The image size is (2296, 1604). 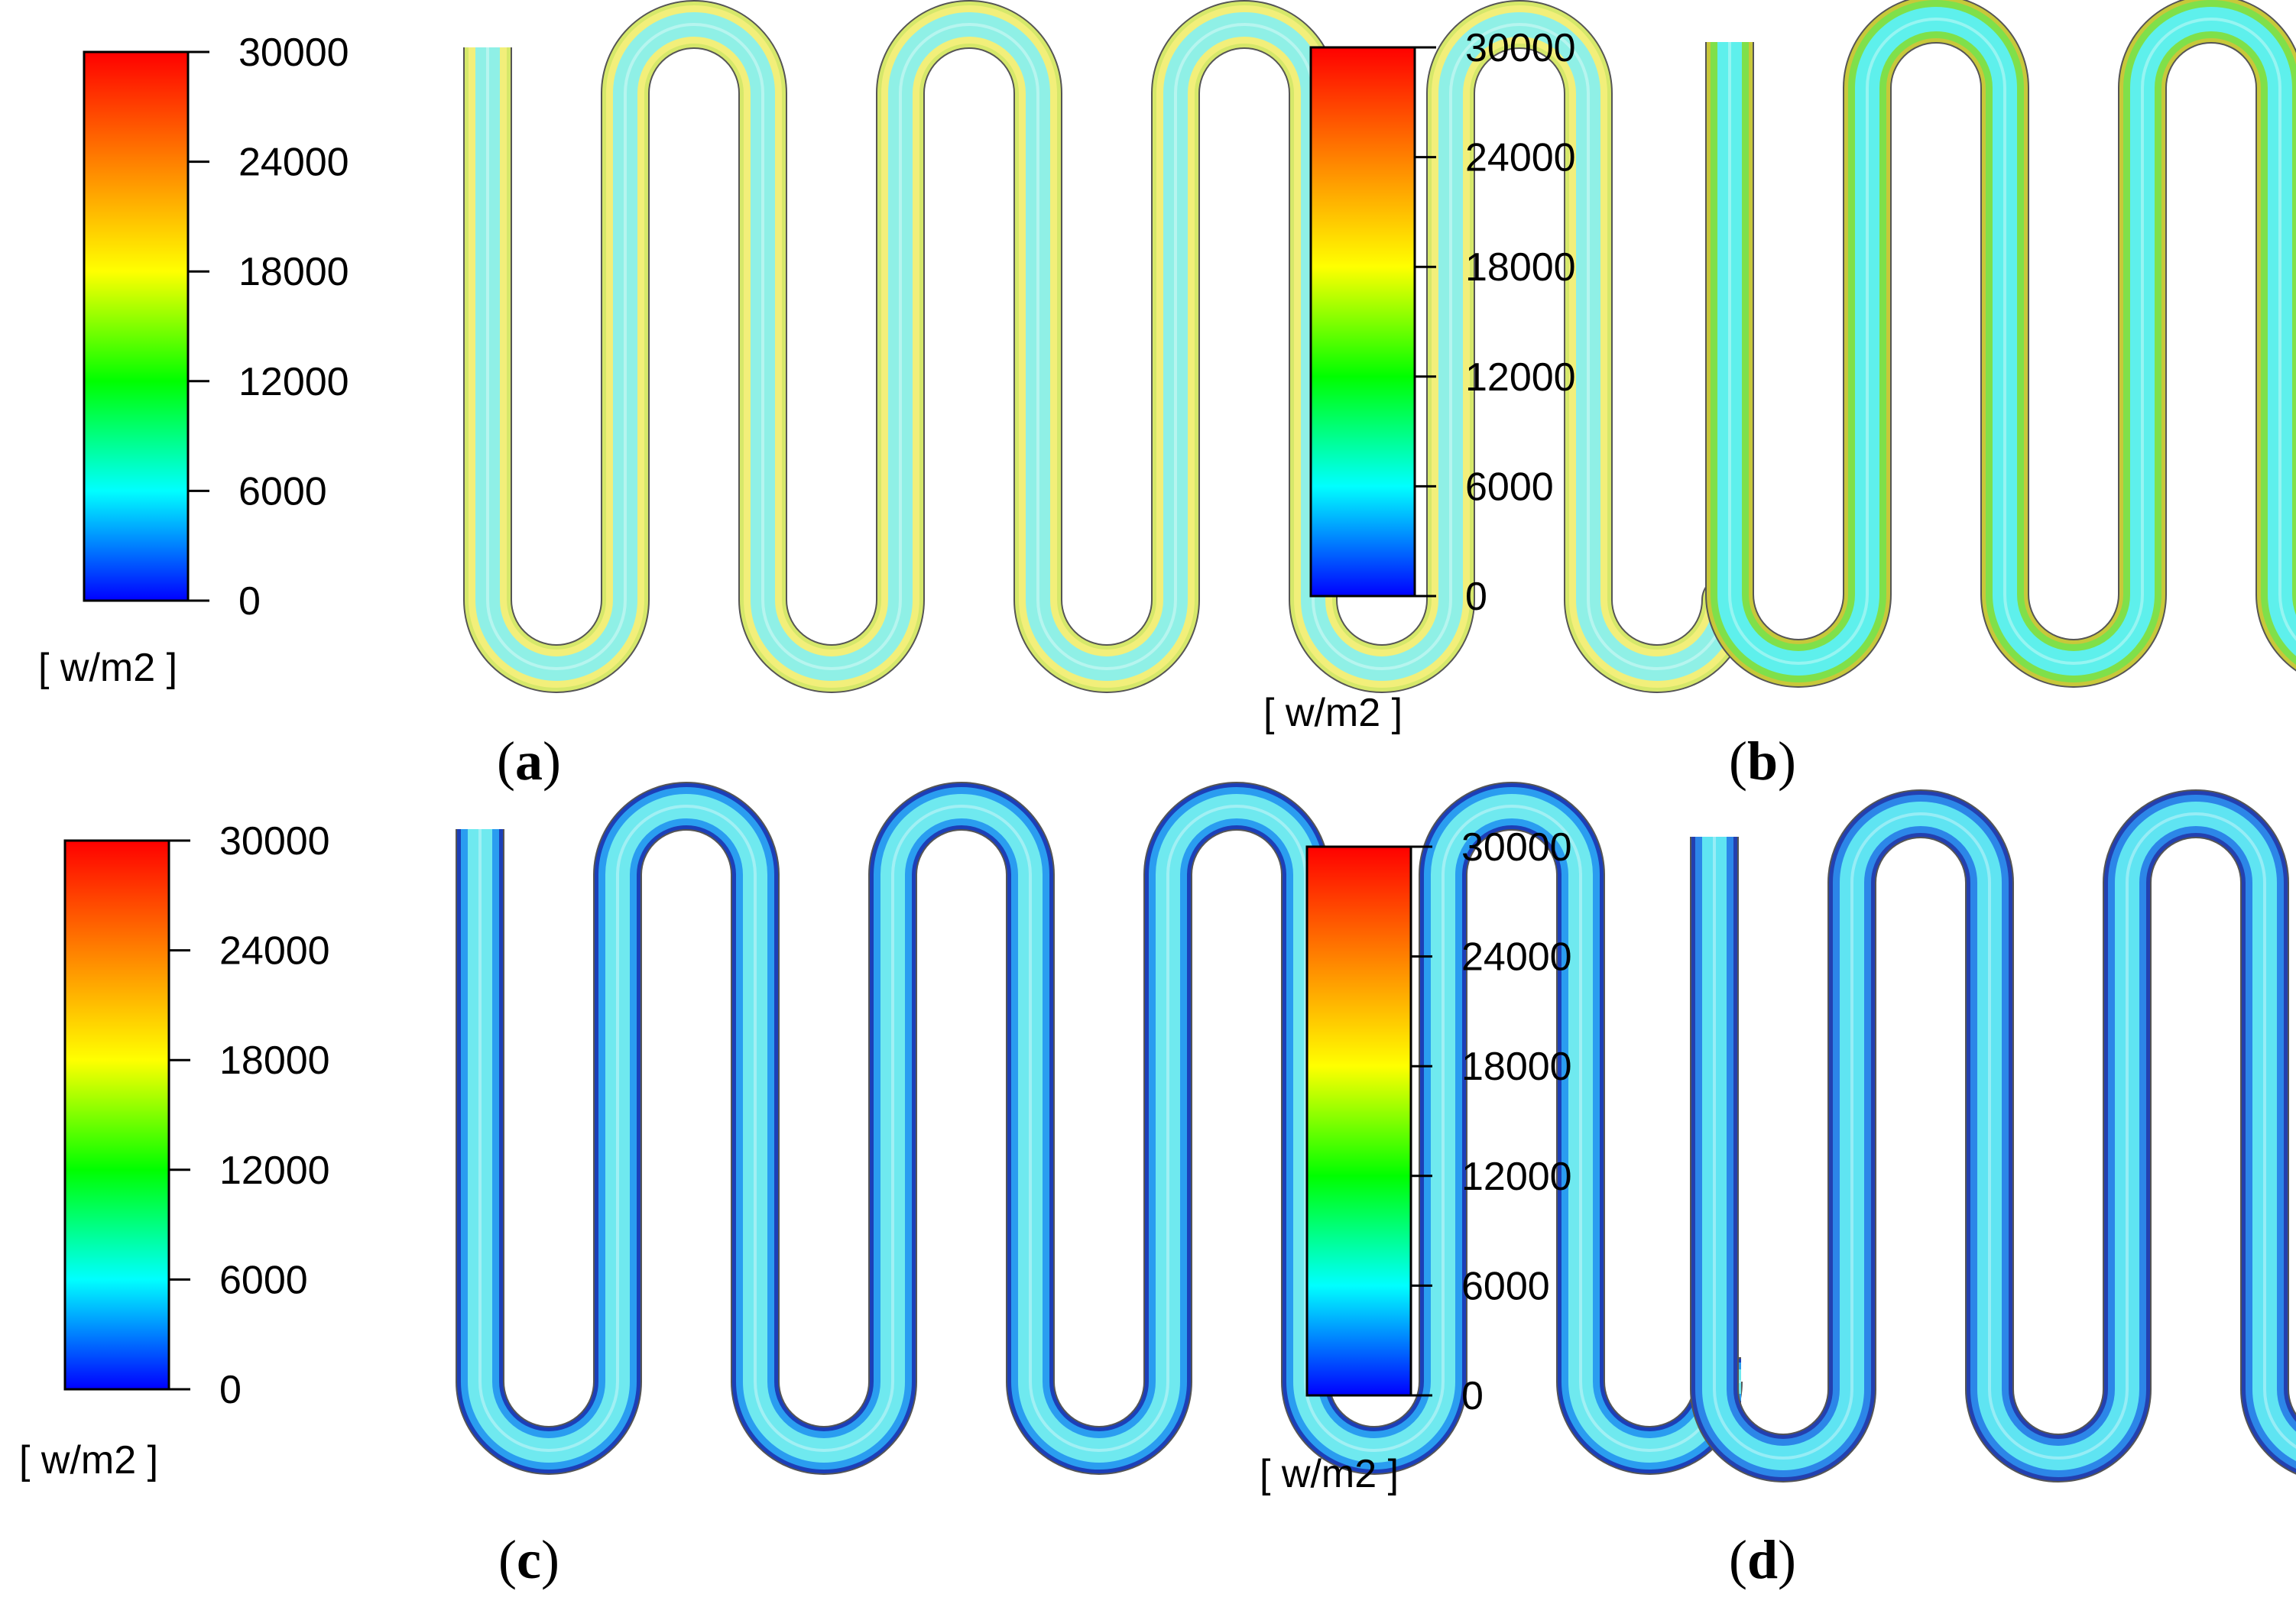 What do you see at coordinates (1762, 1559) in the screenshot?
I see `panel-caption: (d)` at bounding box center [1762, 1559].